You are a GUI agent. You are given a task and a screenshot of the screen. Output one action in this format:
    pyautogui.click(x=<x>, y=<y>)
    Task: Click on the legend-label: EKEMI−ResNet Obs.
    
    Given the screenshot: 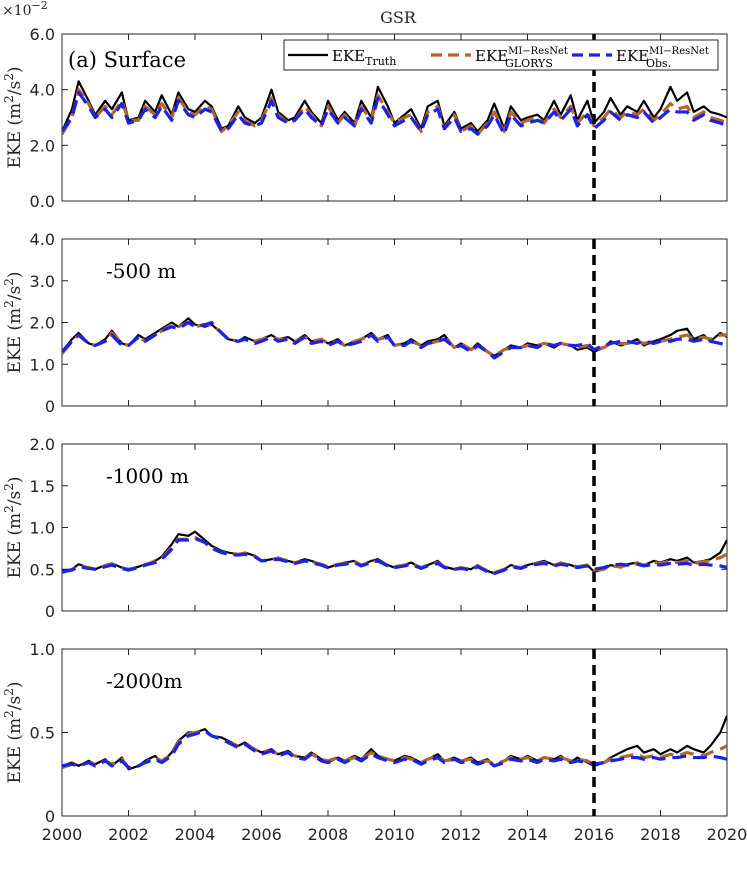 What is the action you would take?
    pyautogui.click(x=662, y=58)
    